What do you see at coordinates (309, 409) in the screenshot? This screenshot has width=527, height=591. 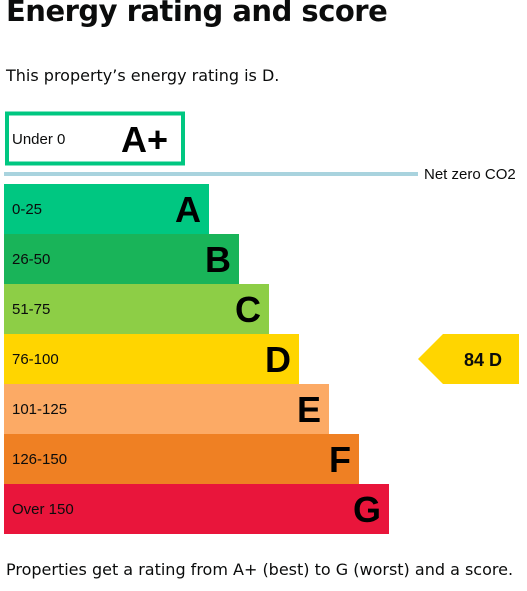 I see `band-letter-label: E` at bounding box center [309, 409].